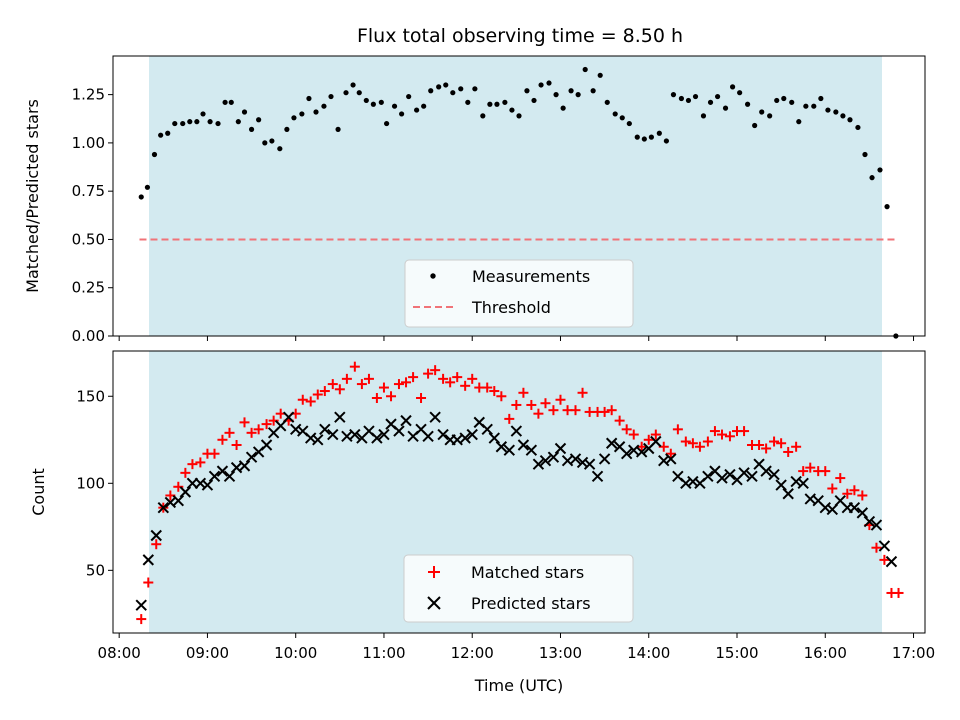  Describe the element at coordinates (434, 603) in the screenshot. I see `legend-predicted-marker` at that location.